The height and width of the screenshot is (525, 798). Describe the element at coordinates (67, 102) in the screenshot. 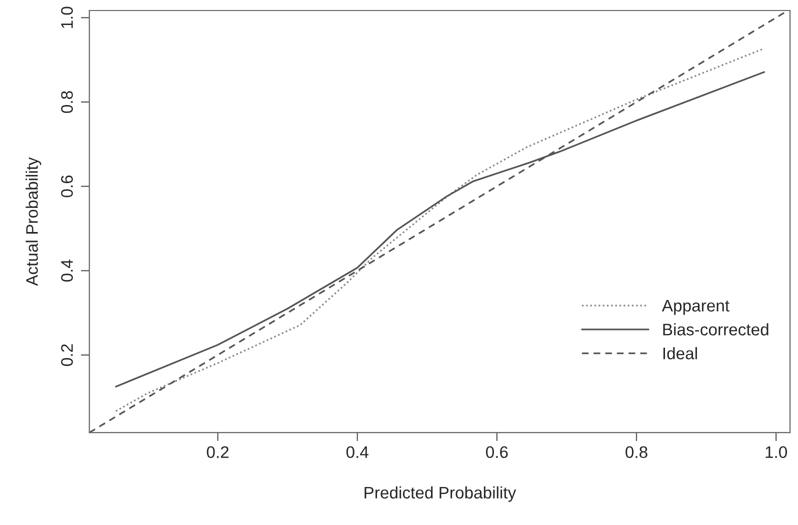

I see `y-tick-label: 0.8` at that location.